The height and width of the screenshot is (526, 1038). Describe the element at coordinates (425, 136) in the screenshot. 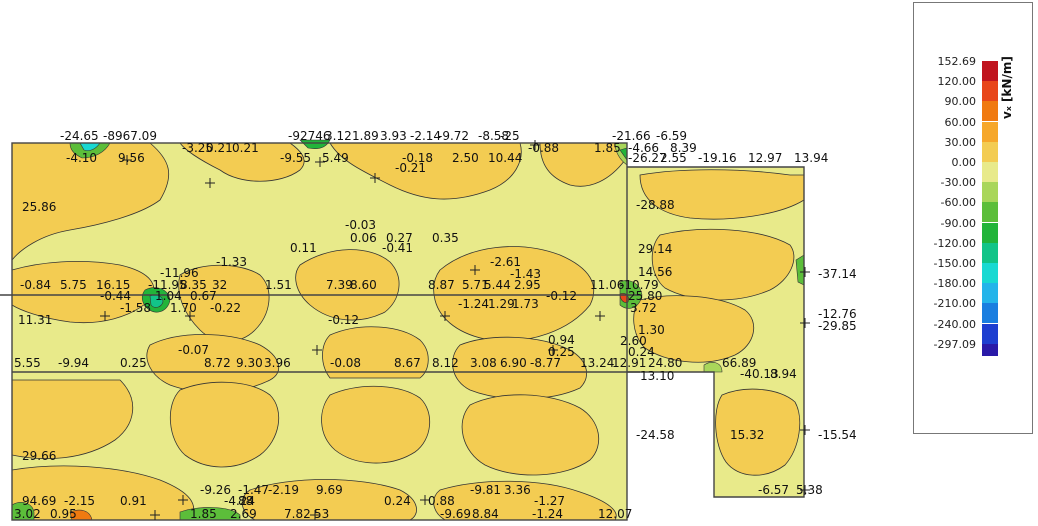

I see `value-label: -2.14` at that location.